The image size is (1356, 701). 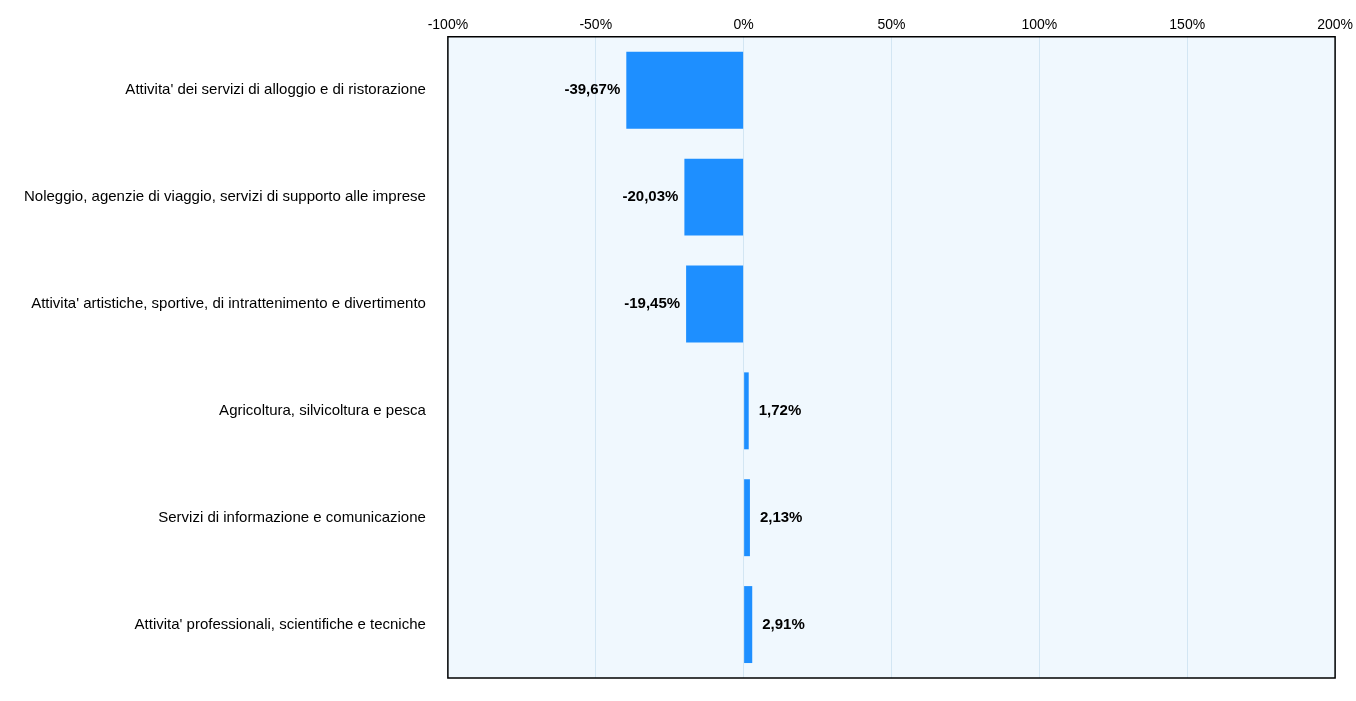 What do you see at coordinates (275, 89) in the screenshot?
I see `y-tick-label: Attivita' dei servizi di alloggio e di ristorazione` at bounding box center [275, 89].